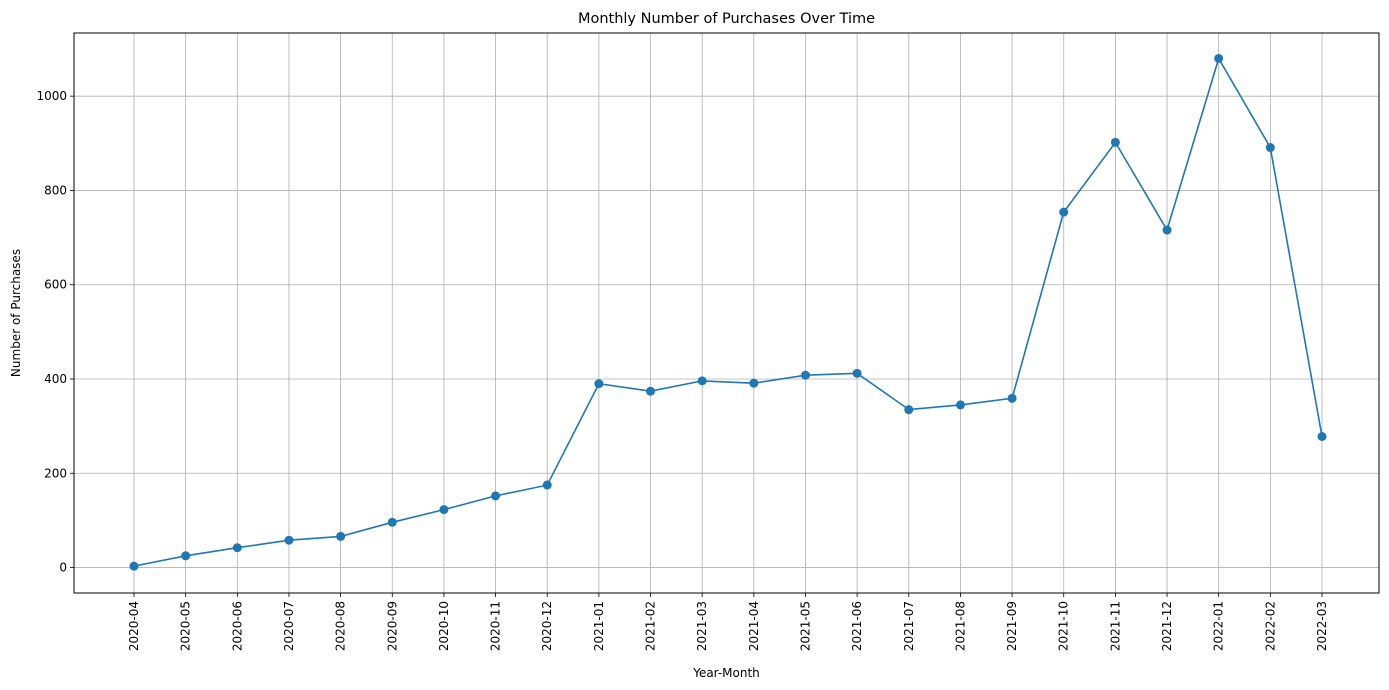 The image size is (1389, 690). Describe the element at coordinates (1012, 626) in the screenshot. I see `x-tick-label: 2021-09` at that location.